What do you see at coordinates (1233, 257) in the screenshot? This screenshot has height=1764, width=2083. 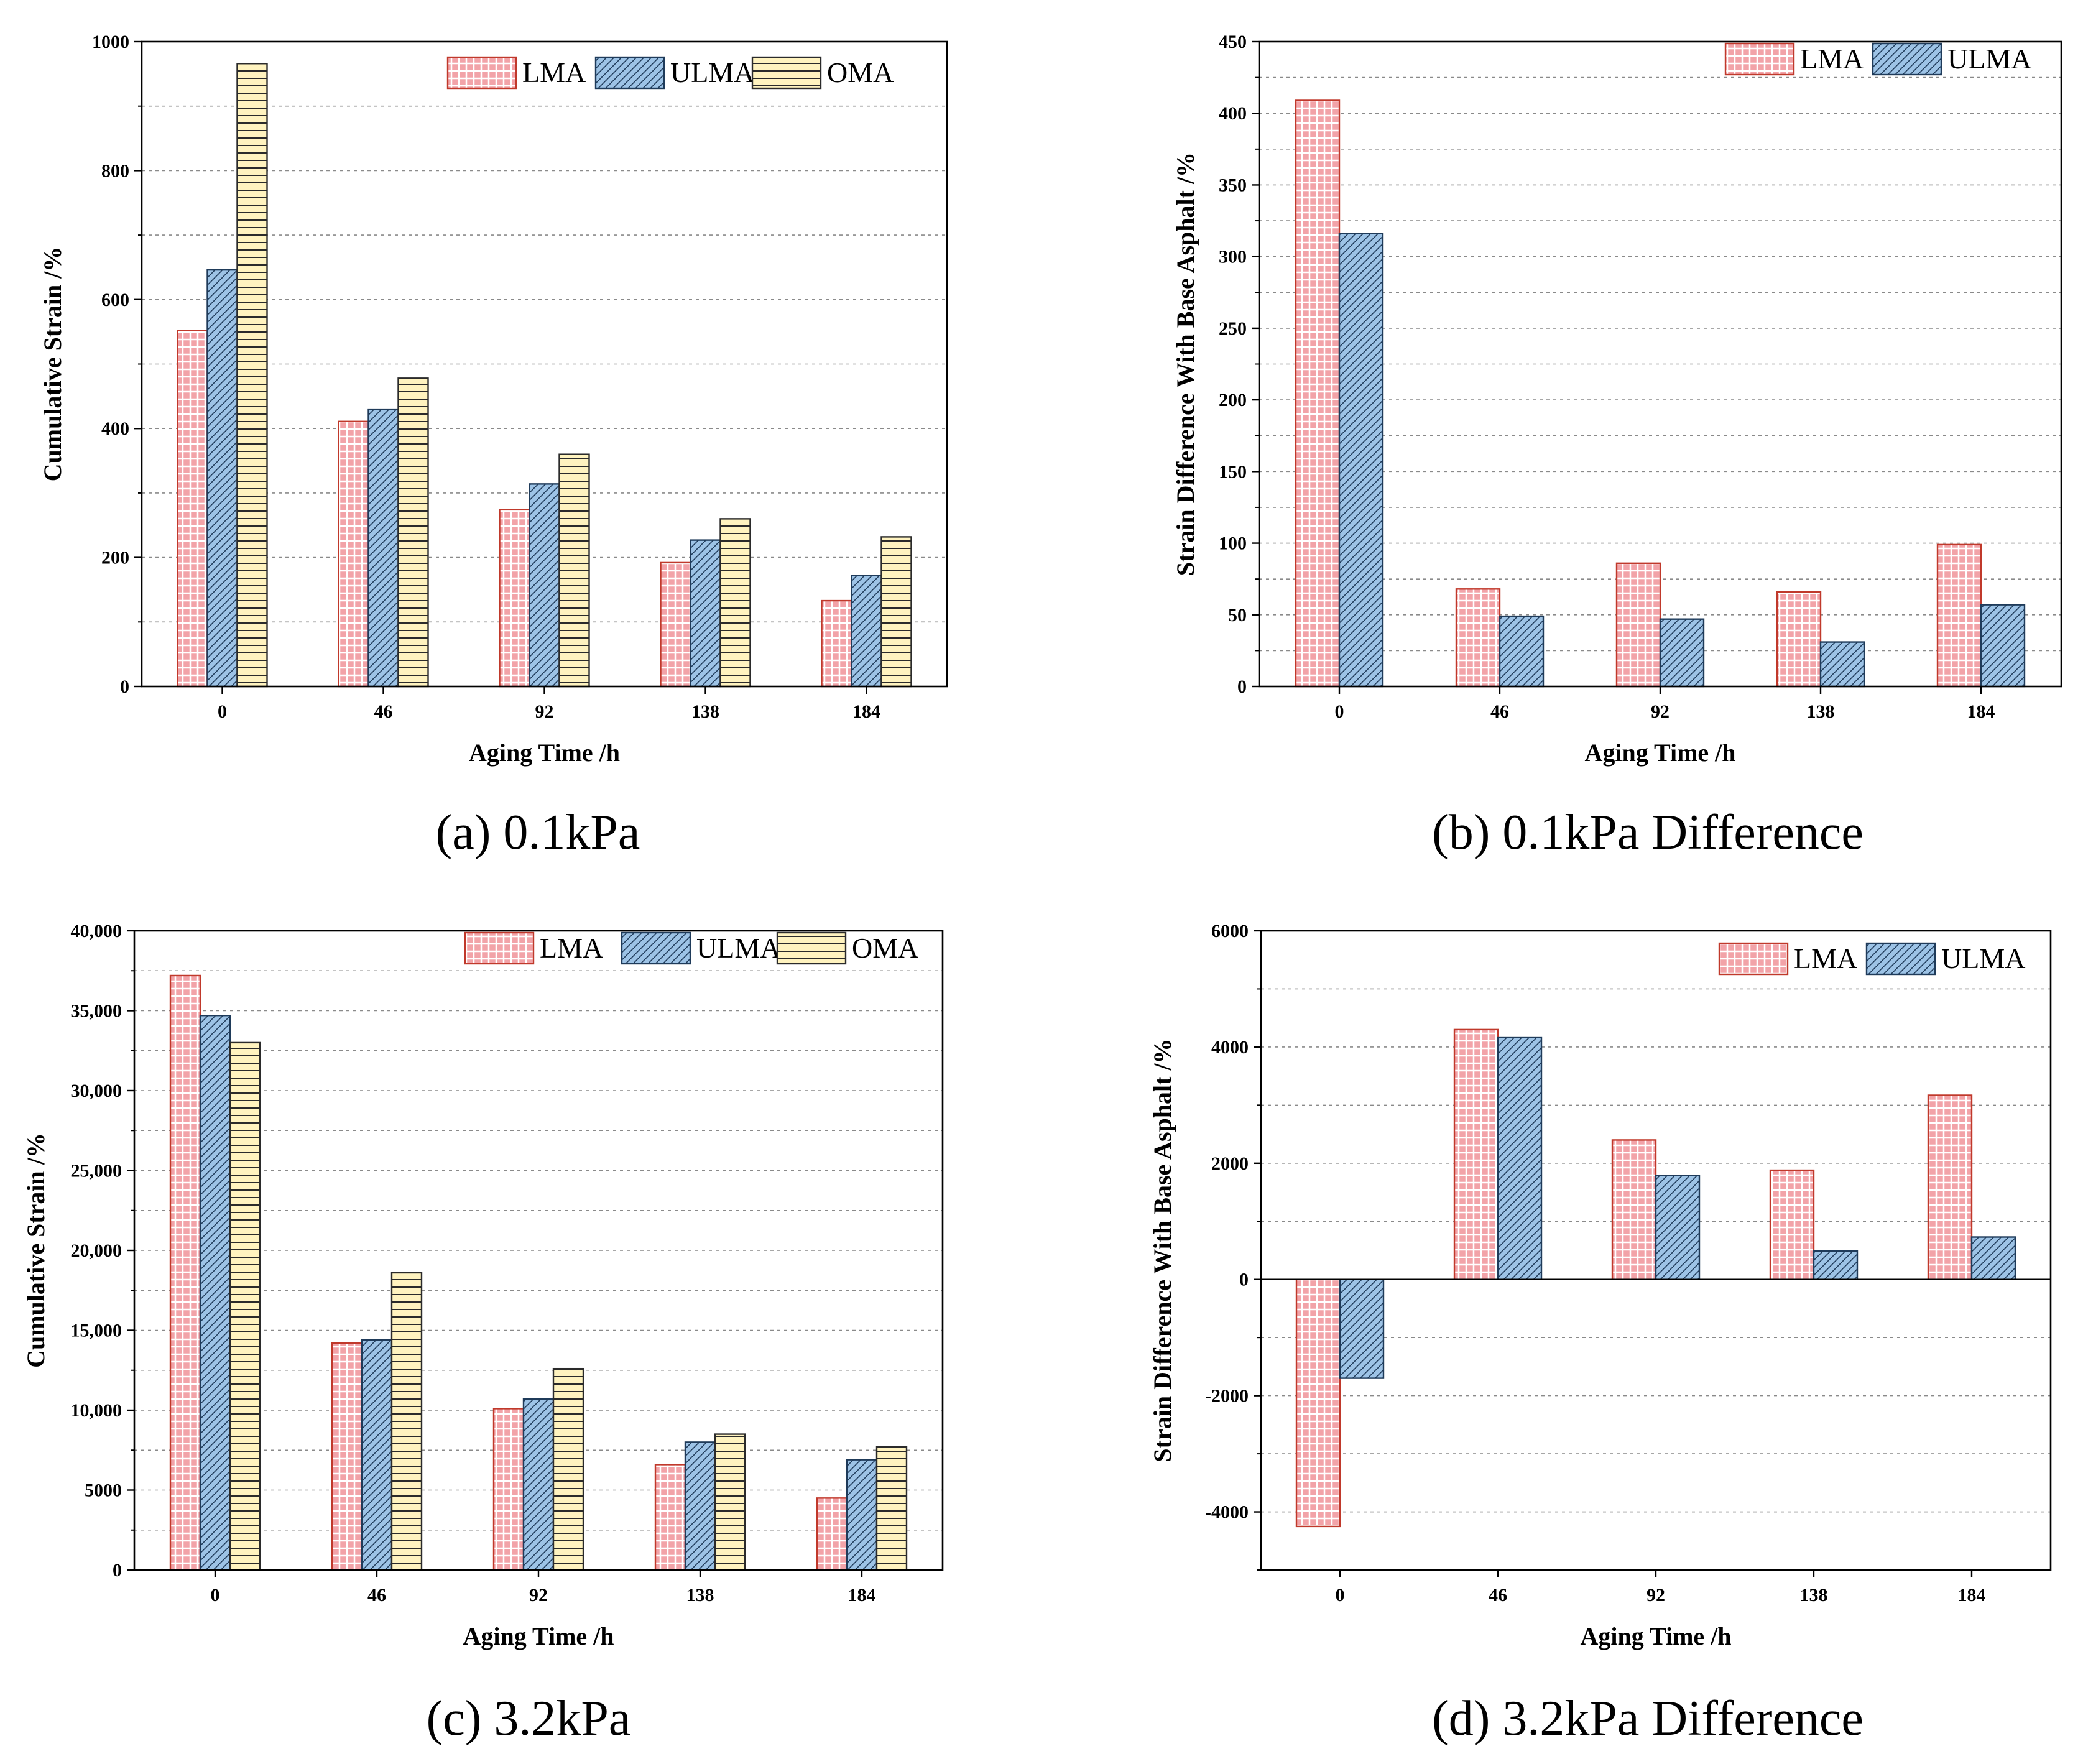 I see `y-tick-label: 300` at bounding box center [1233, 257].